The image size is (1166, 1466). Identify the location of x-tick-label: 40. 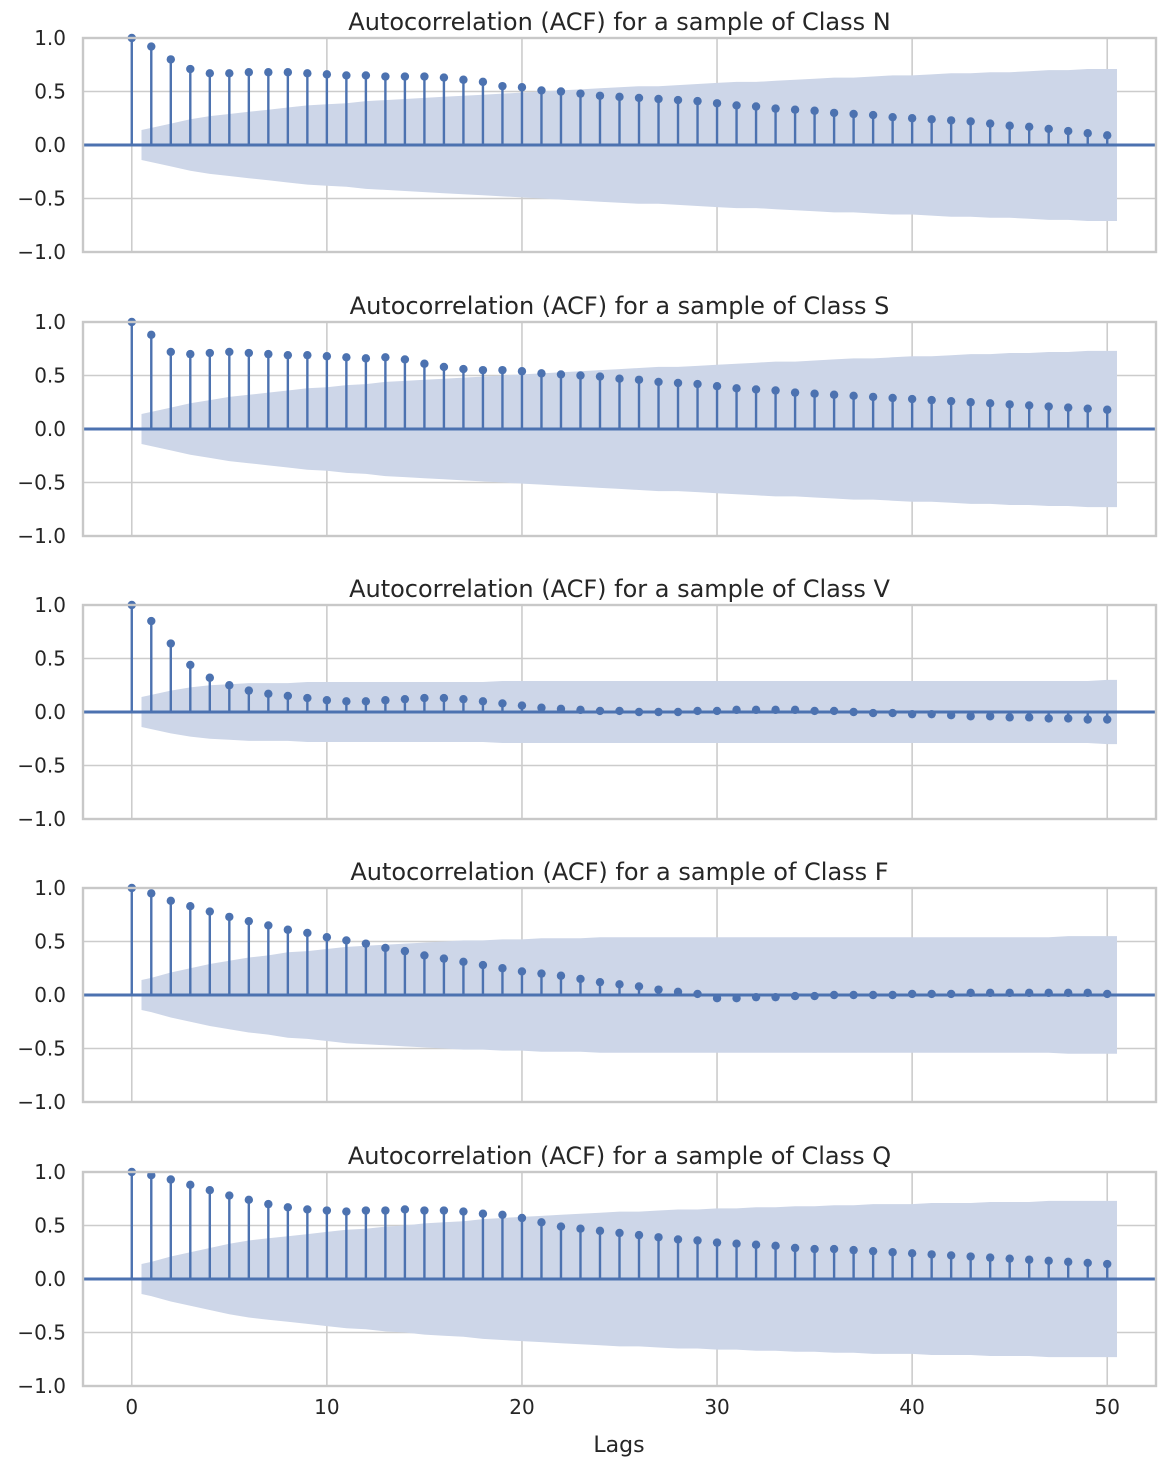
(911, 1407).